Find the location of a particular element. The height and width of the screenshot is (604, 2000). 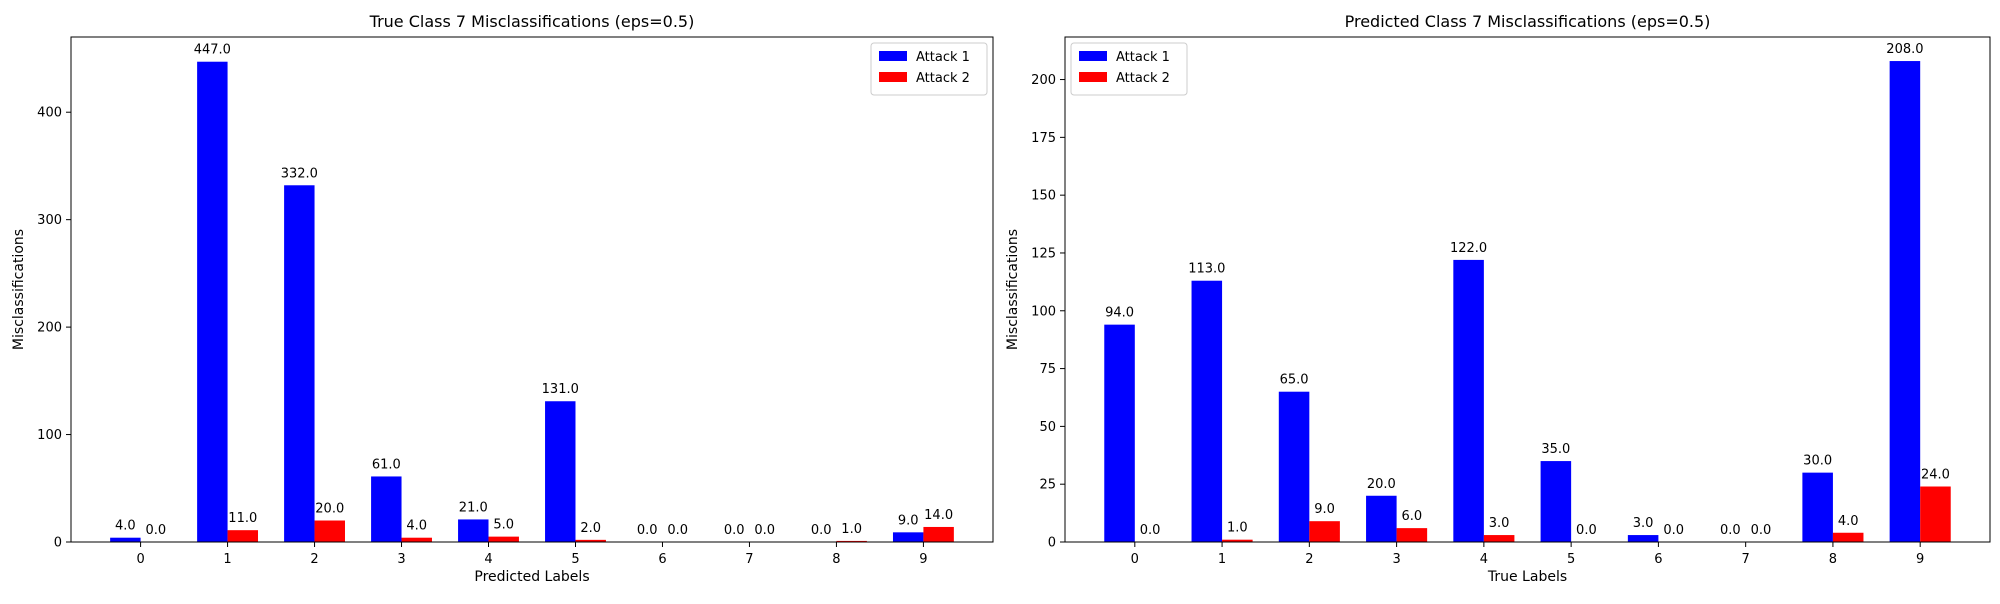

bar-value-label: 11.0 is located at coordinates (242, 518).